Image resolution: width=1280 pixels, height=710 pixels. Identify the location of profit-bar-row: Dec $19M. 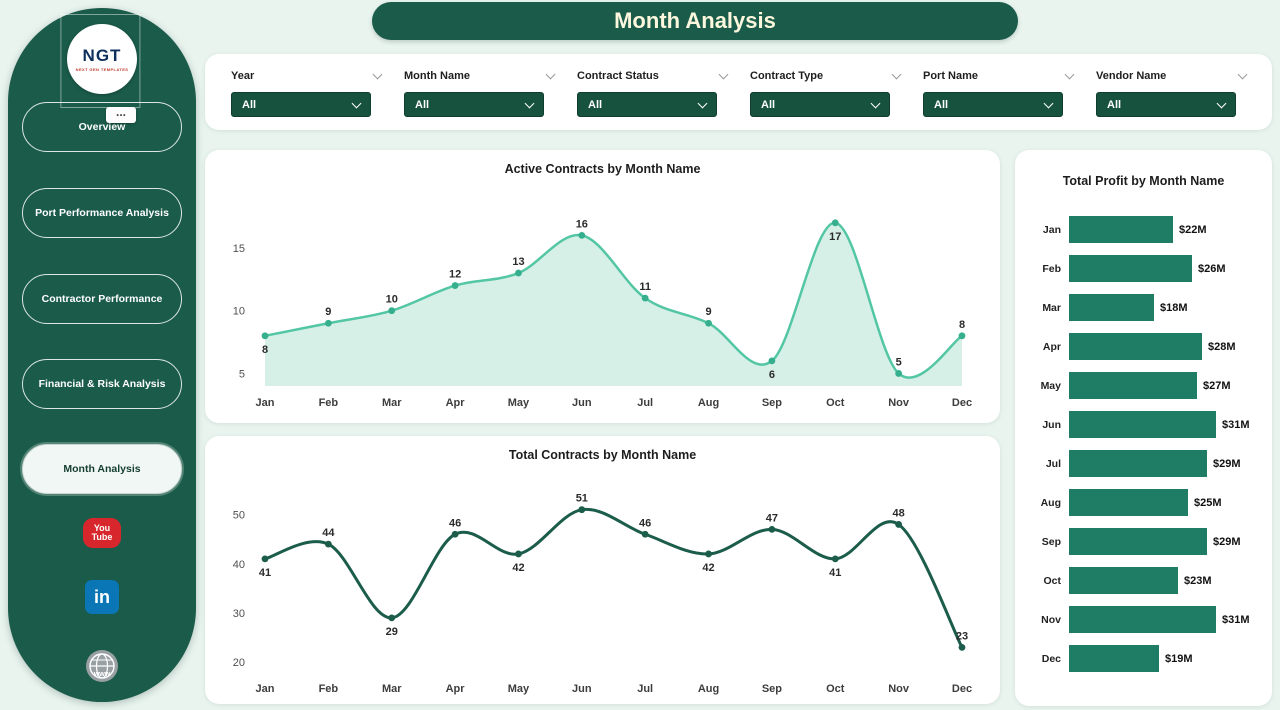
(1147, 658).